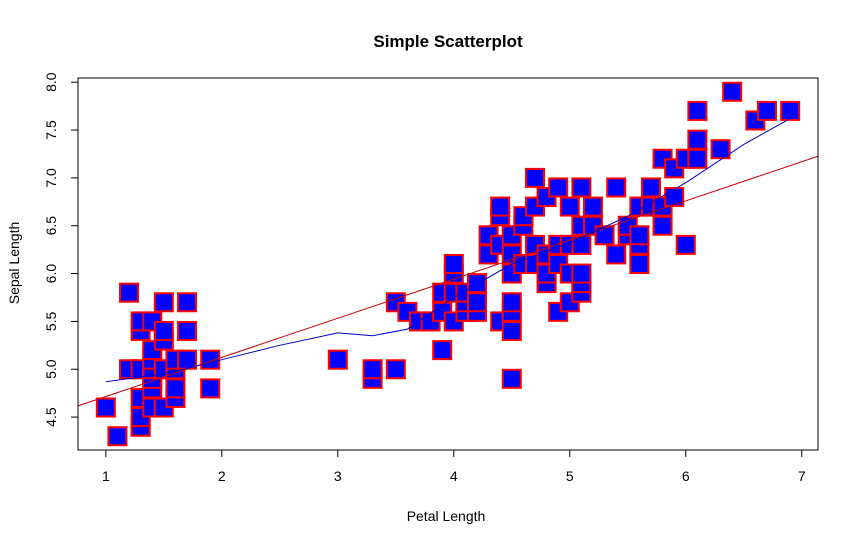 Image resolution: width=858 pixels, height=545 pixels. Describe the element at coordinates (14, 263) in the screenshot. I see `y-axis-label: Sepal Length` at that location.